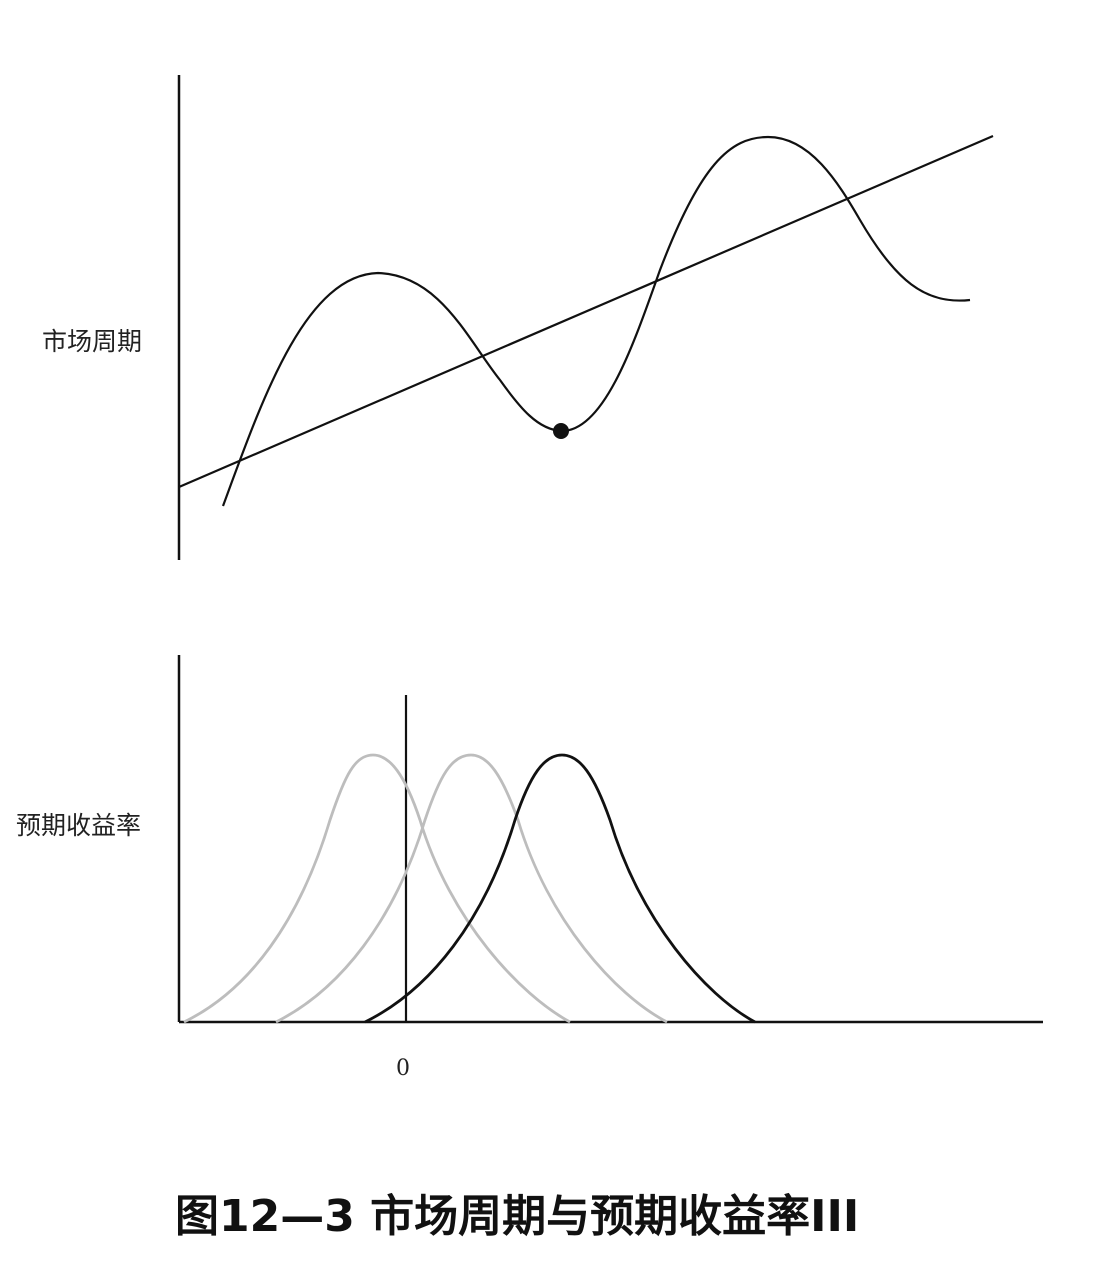  I want to click on distribution-curve-right, so click(560, 888).